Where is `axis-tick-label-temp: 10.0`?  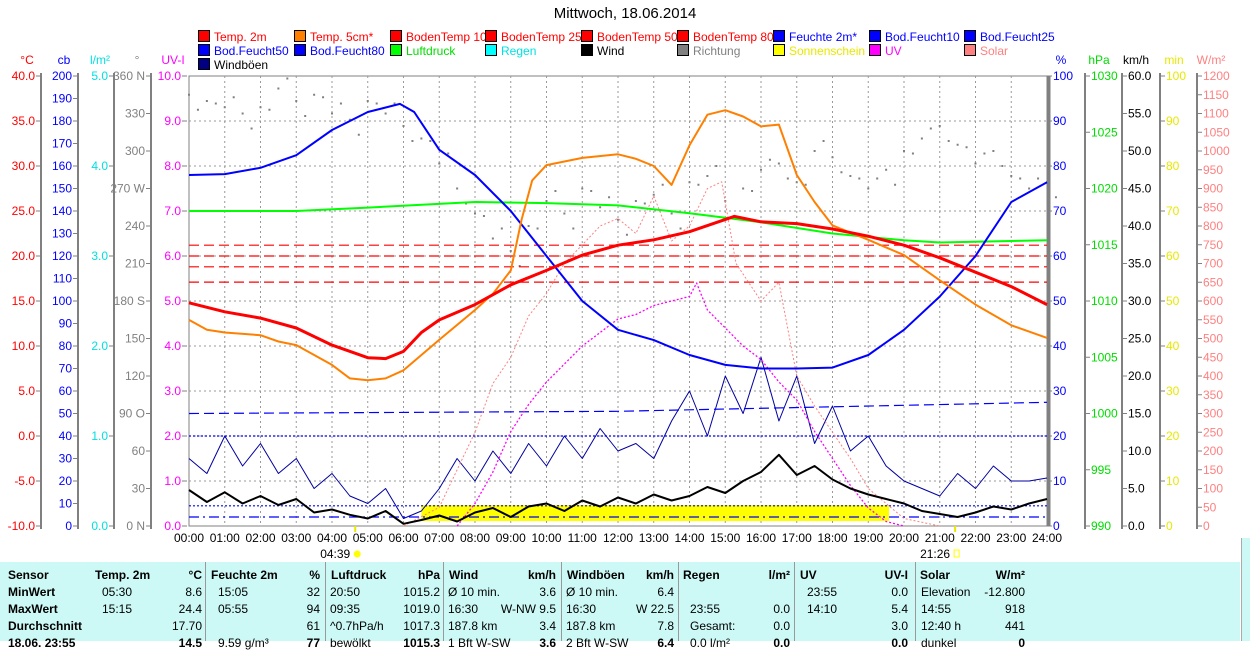
axis-tick-label-temp: 10.0 is located at coordinates (24, 346).